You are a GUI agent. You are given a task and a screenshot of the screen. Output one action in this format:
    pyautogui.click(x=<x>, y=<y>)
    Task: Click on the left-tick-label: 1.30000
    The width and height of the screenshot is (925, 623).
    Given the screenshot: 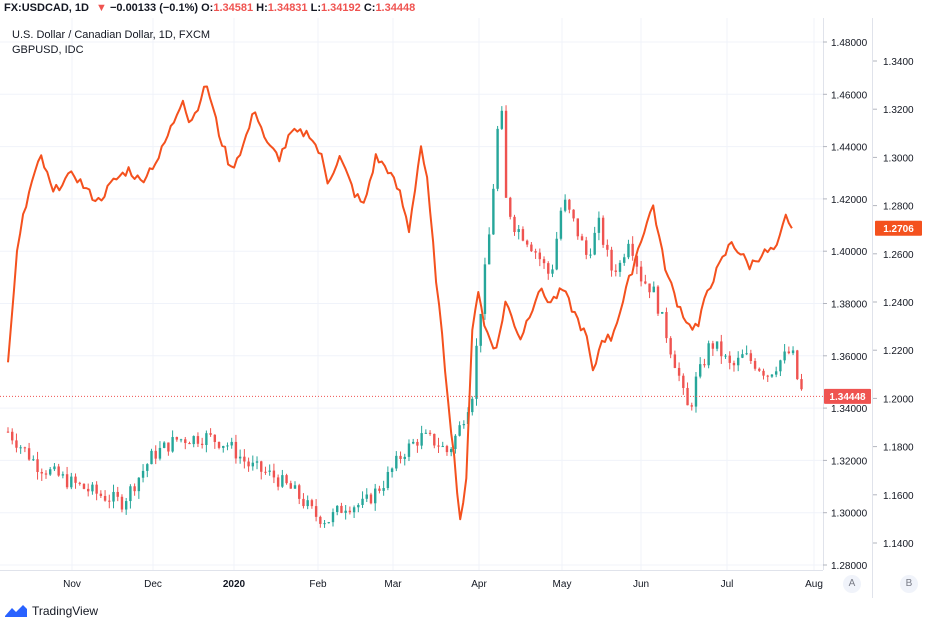 What is the action you would take?
    pyautogui.click(x=849, y=514)
    